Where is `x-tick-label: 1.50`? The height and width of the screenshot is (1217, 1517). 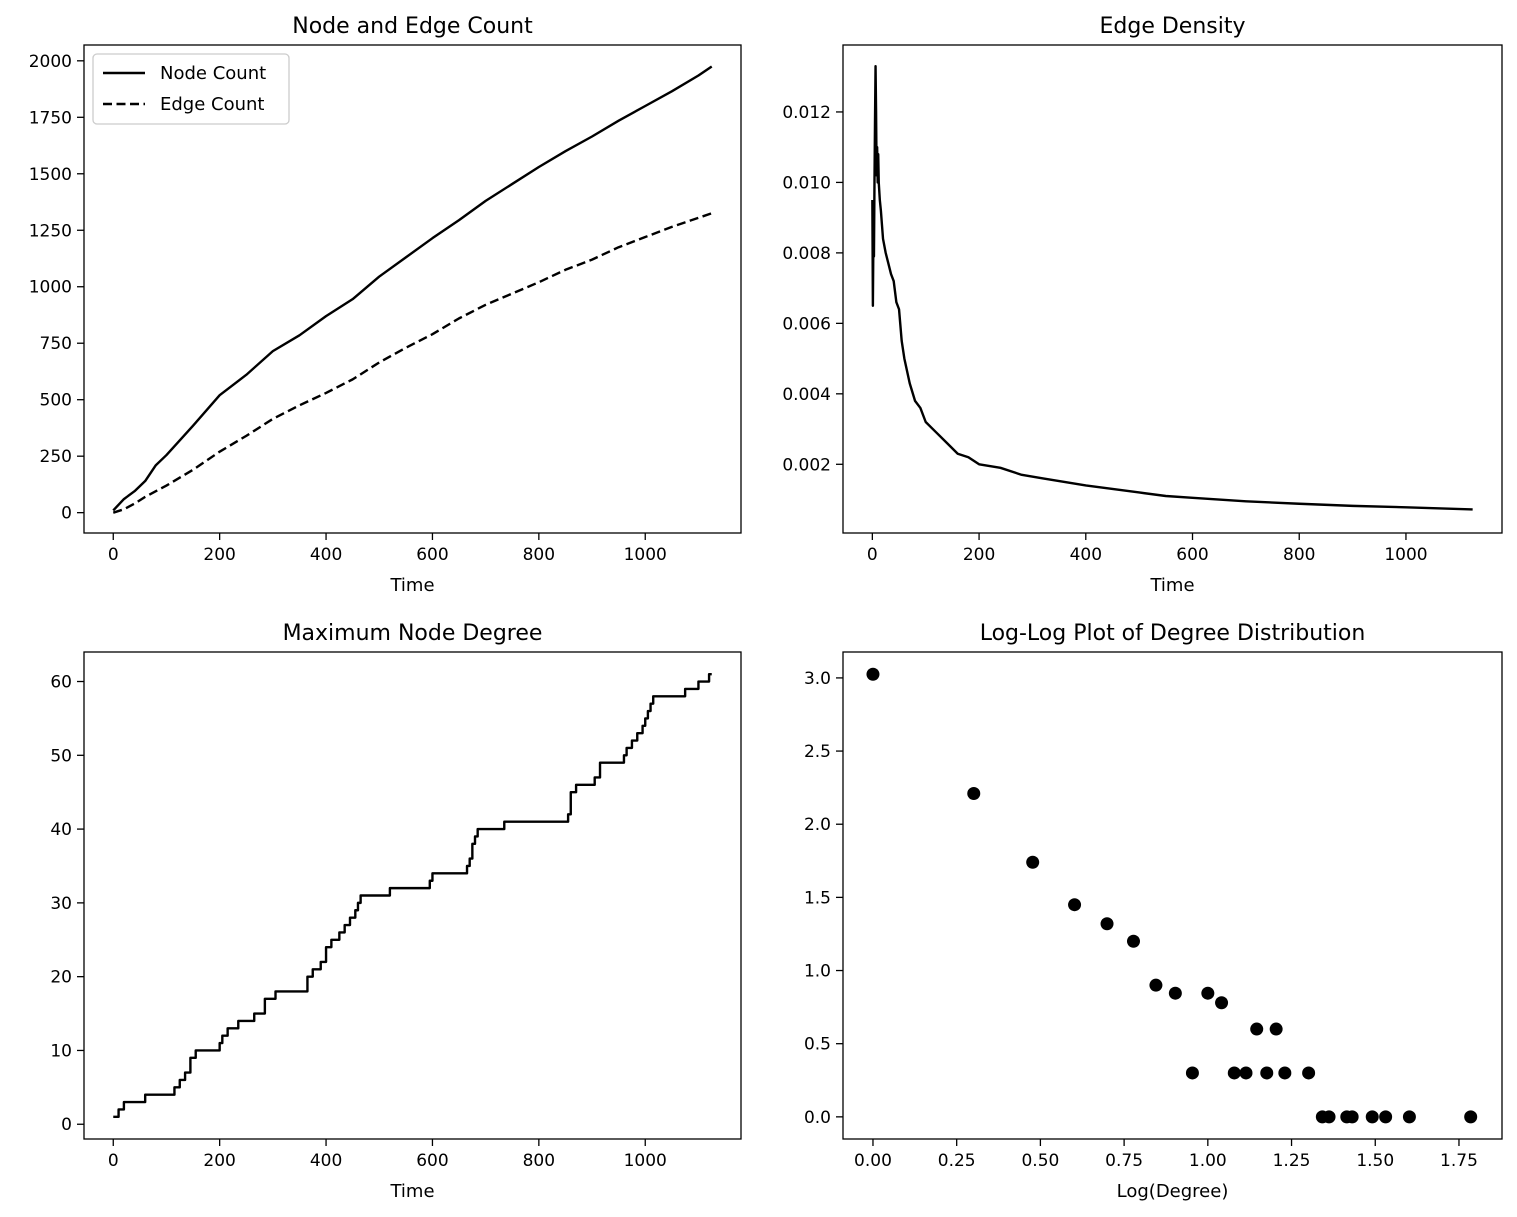 x-tick-label: 1.50 is located at coordinates (1375, 1161).